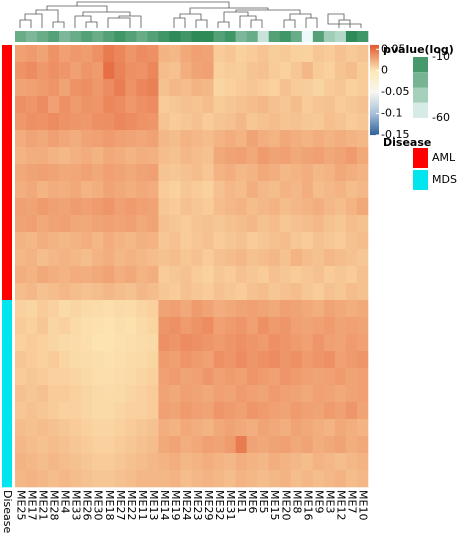 This screenshot has height=539, width=474. Describe the element at coordinates (362, 505) in the screenshot. I see `column-label: ME10` at that location.